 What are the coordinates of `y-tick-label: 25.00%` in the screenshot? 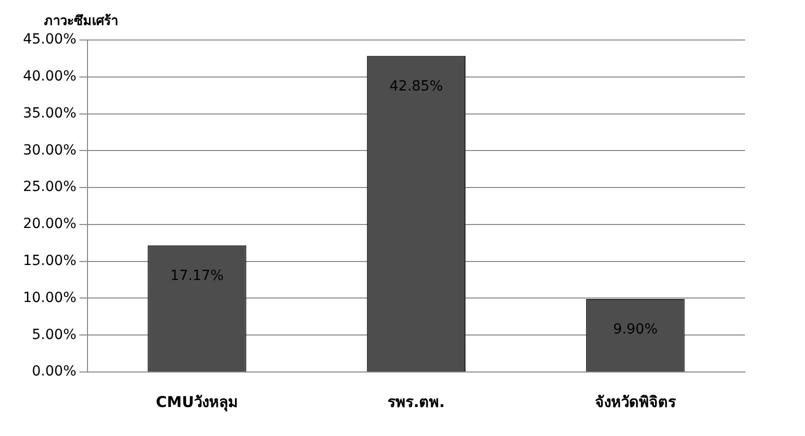 It's located at (49, 187).